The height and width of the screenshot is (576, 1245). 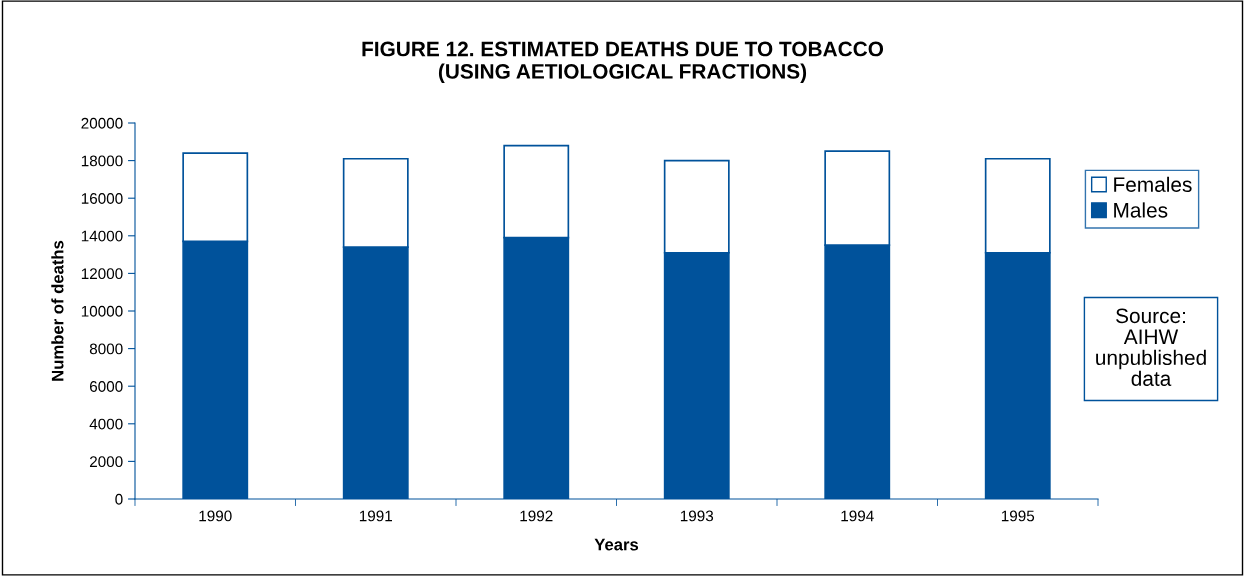 What do you see at coordinates (536, 516) in the screenshot?
I see `x-tick-label: 1992` at bounding box center [536, 516].